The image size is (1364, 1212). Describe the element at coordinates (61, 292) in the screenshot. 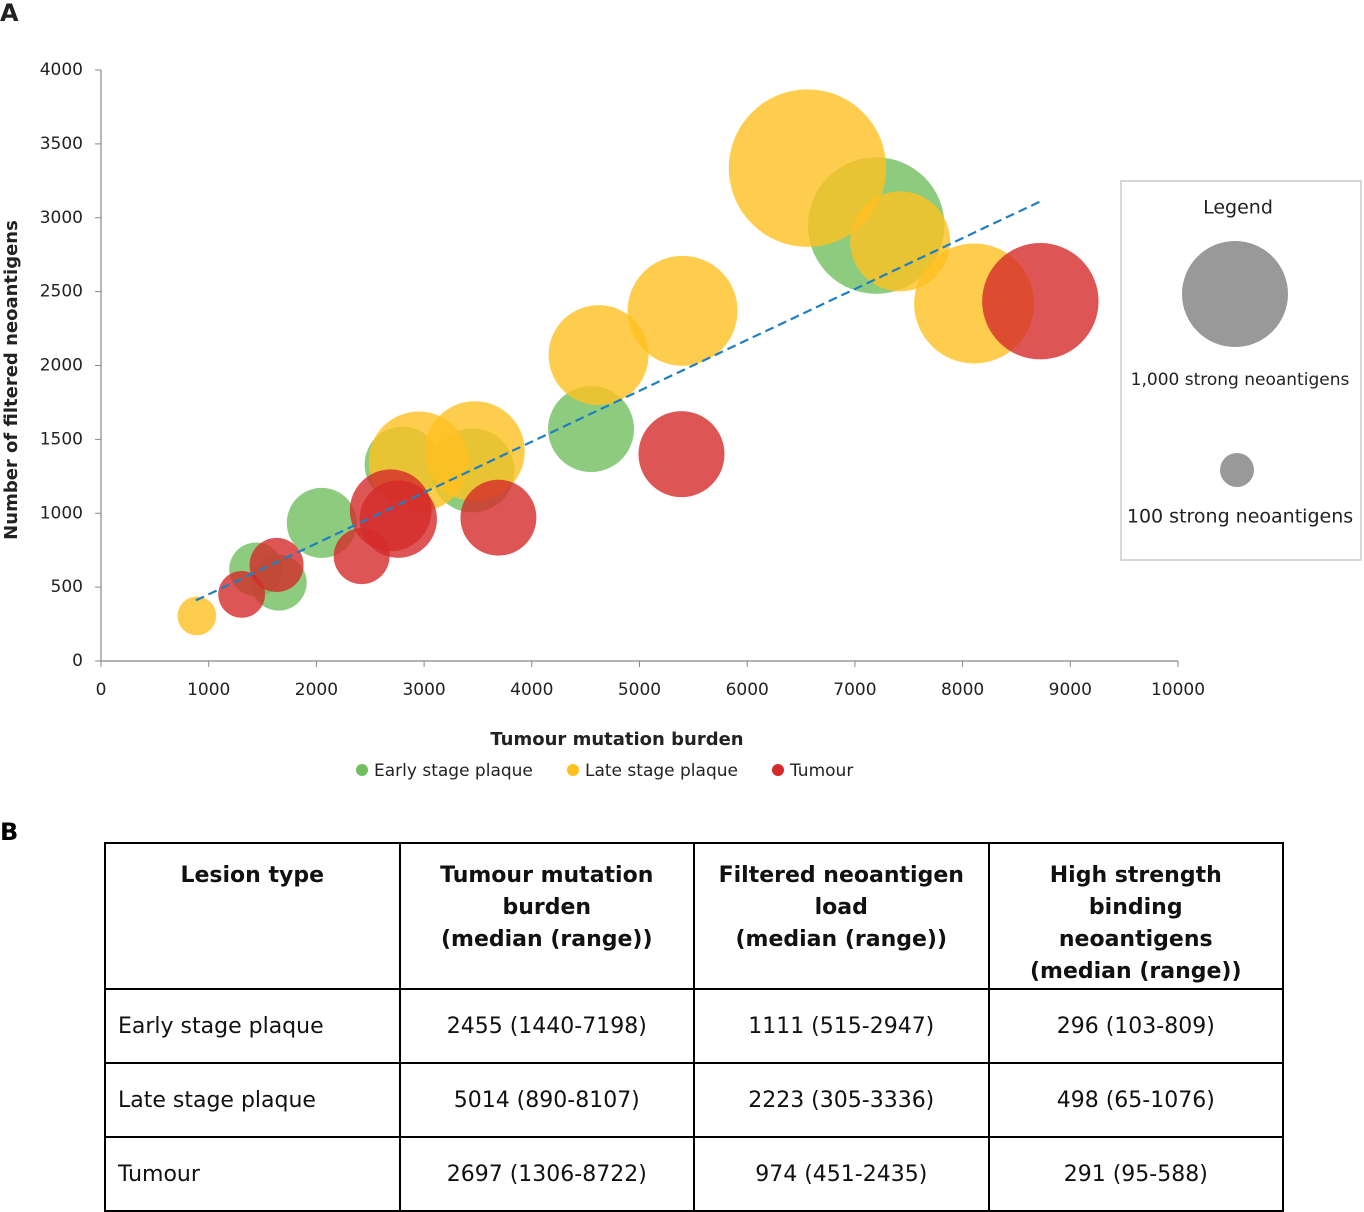

I see `y-tick-label: 2500` at that location.